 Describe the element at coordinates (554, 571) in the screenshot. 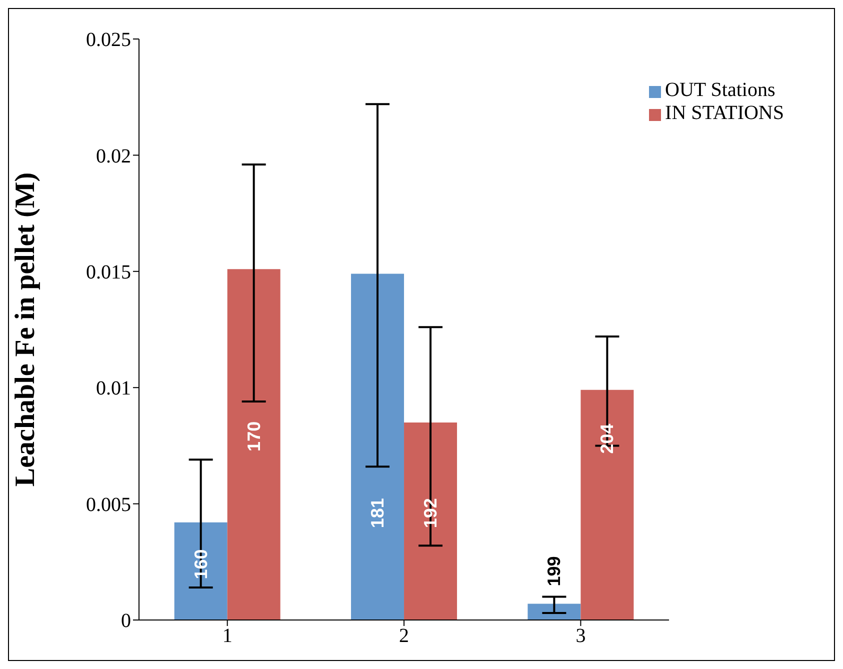

I see `annotation: 199` at that location.